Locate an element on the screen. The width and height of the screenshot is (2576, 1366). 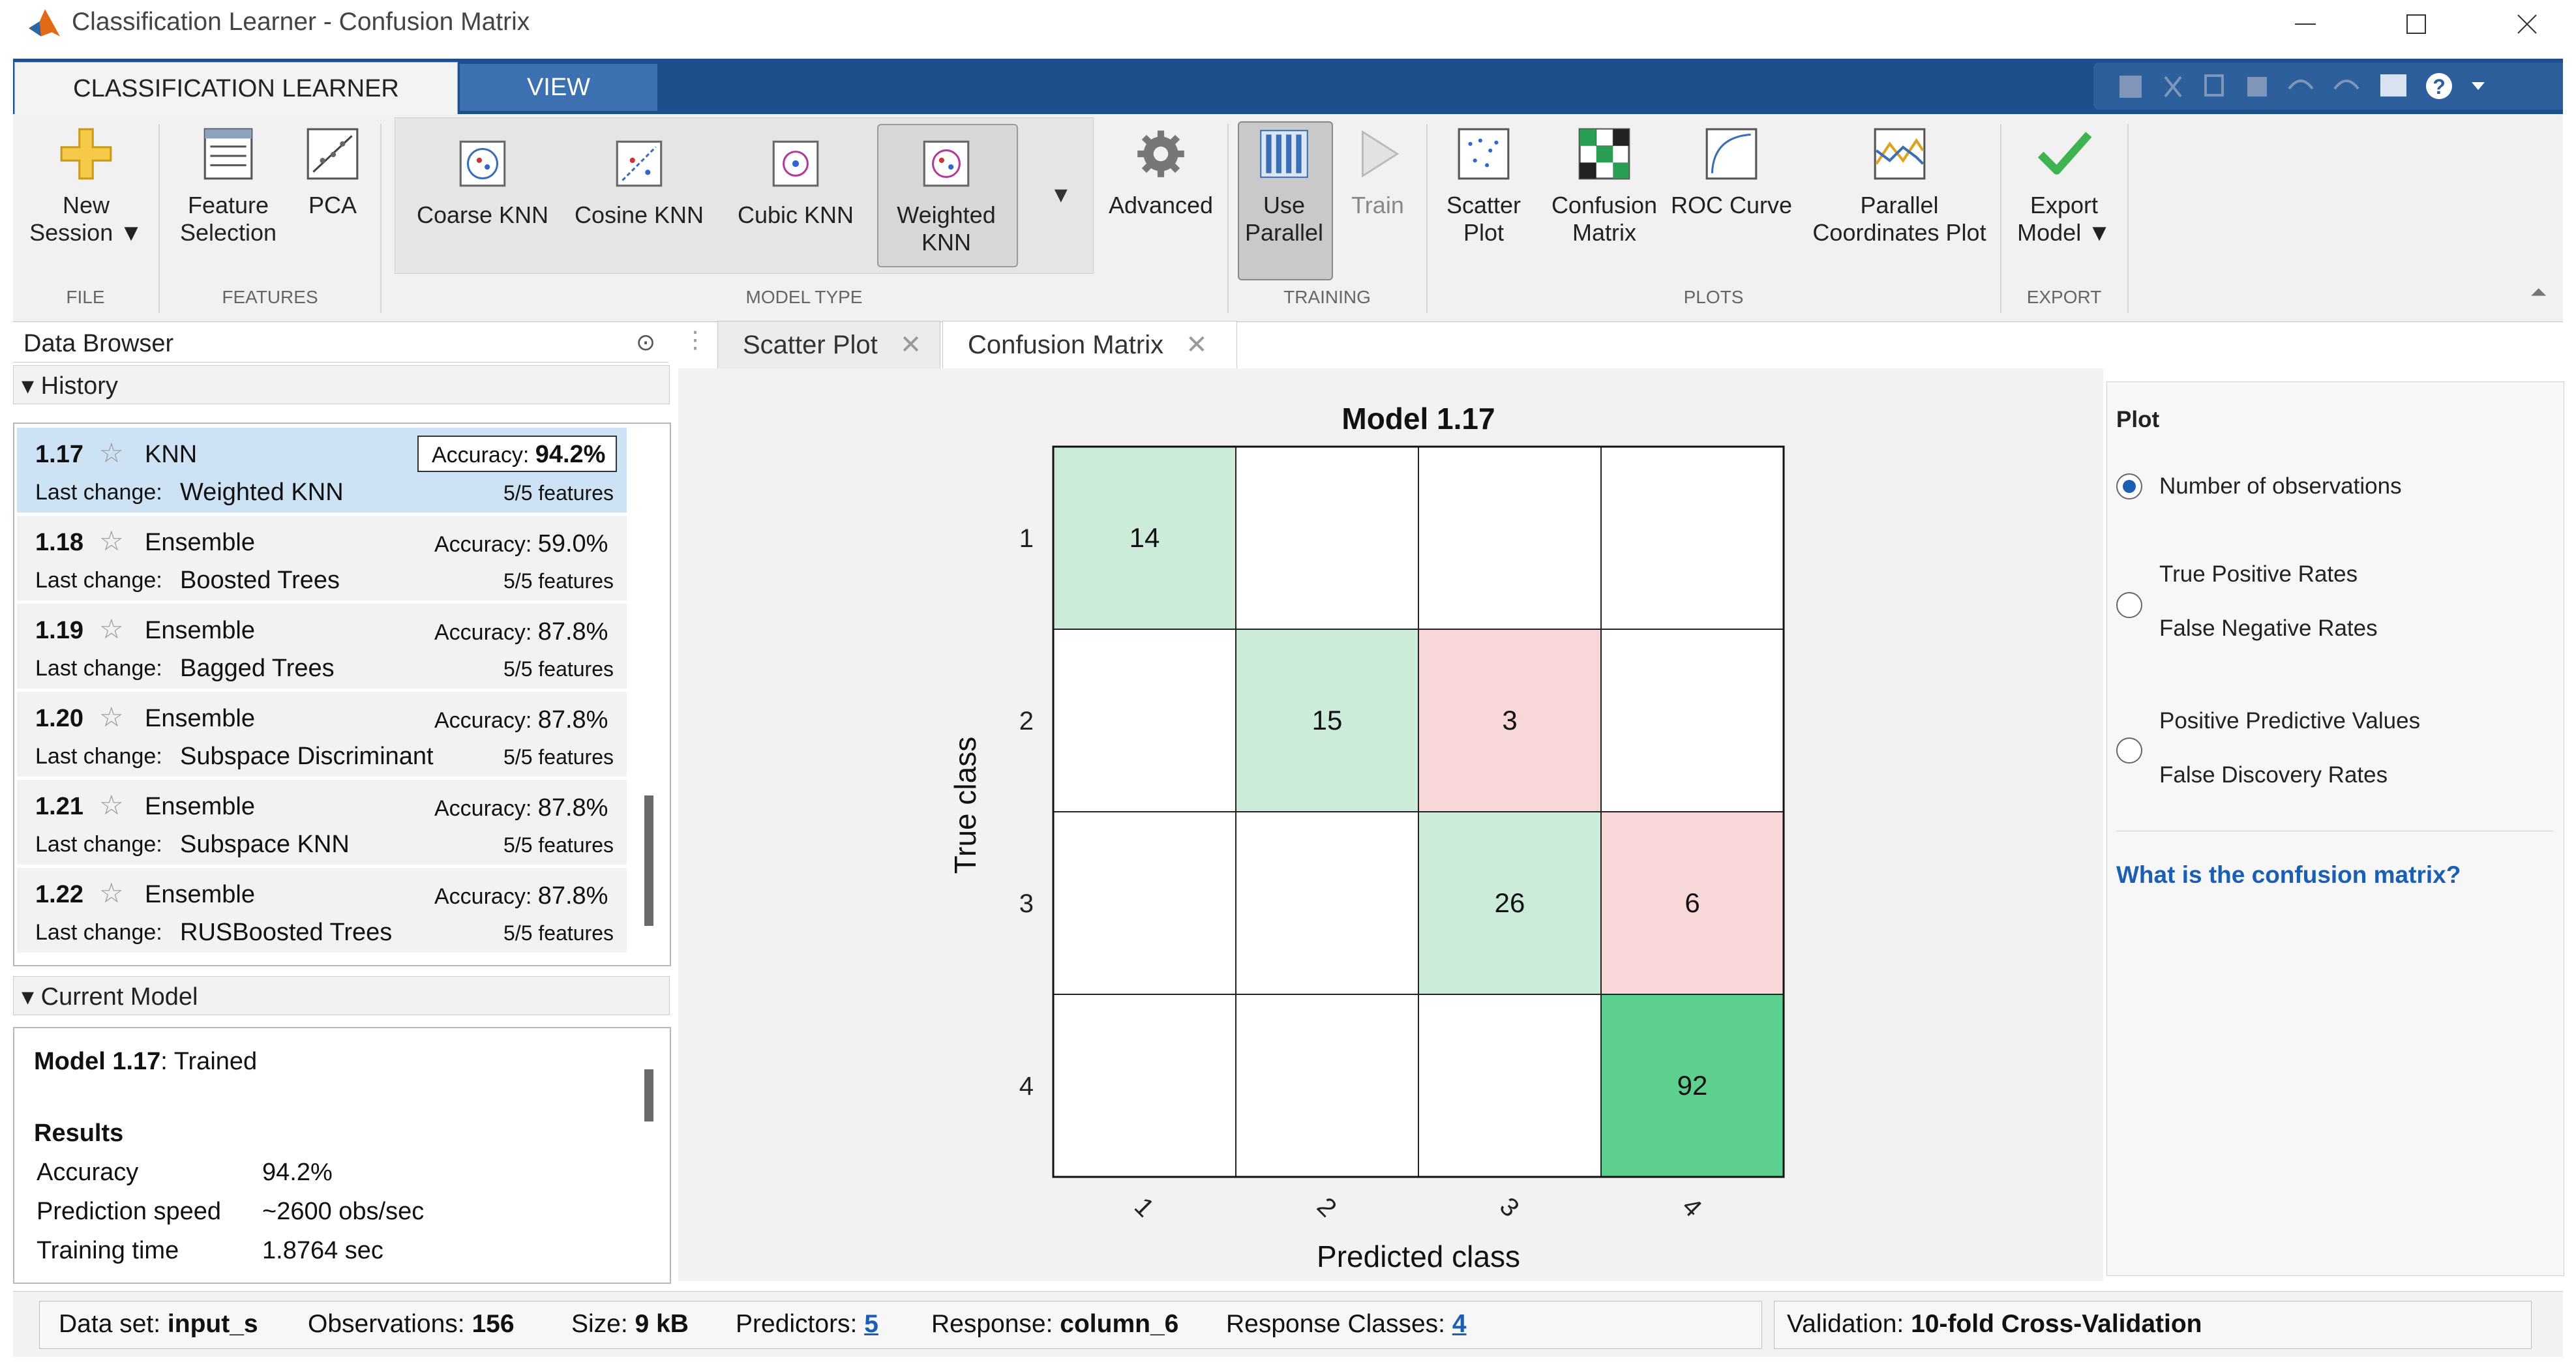
radio-number-of-observations is located at coordinates (2129, 486).